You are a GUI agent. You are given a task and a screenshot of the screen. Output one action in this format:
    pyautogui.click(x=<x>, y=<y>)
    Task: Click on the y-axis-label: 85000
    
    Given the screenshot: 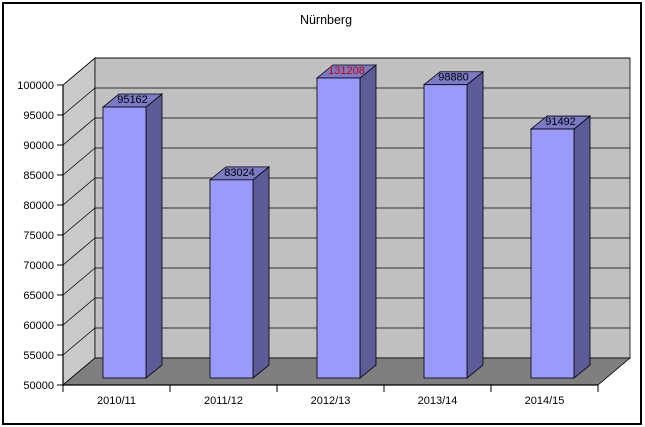 What is the action you would take?
    pyautogui.click(x=38, y=176)
    